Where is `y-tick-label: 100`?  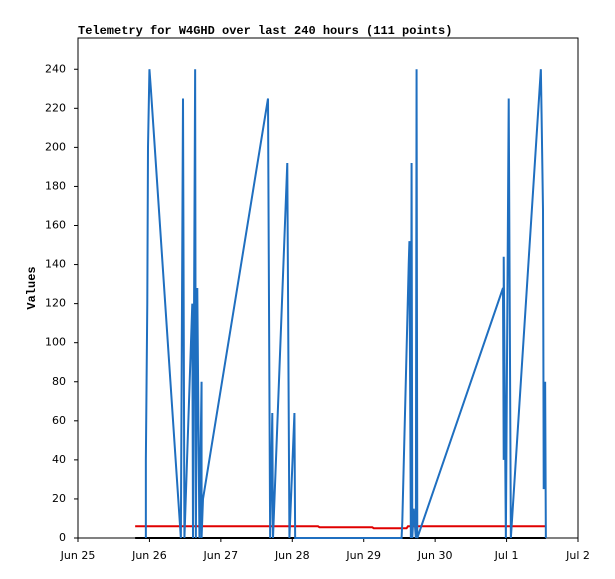 y-tick-label: 100 is located at coordinates (55, 342).